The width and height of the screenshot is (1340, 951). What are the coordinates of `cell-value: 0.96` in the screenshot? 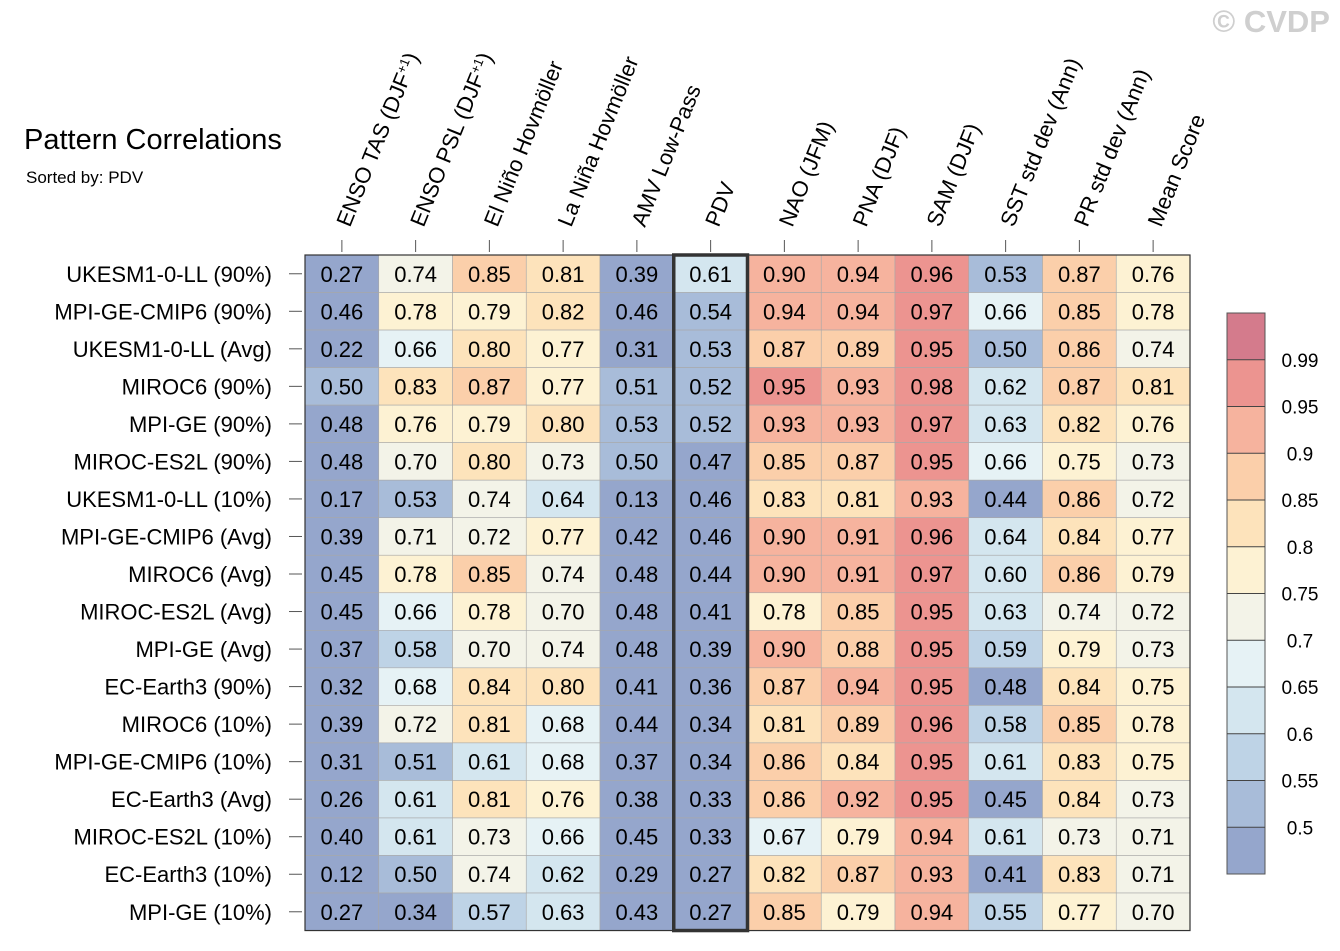 It's located at (931, 724).